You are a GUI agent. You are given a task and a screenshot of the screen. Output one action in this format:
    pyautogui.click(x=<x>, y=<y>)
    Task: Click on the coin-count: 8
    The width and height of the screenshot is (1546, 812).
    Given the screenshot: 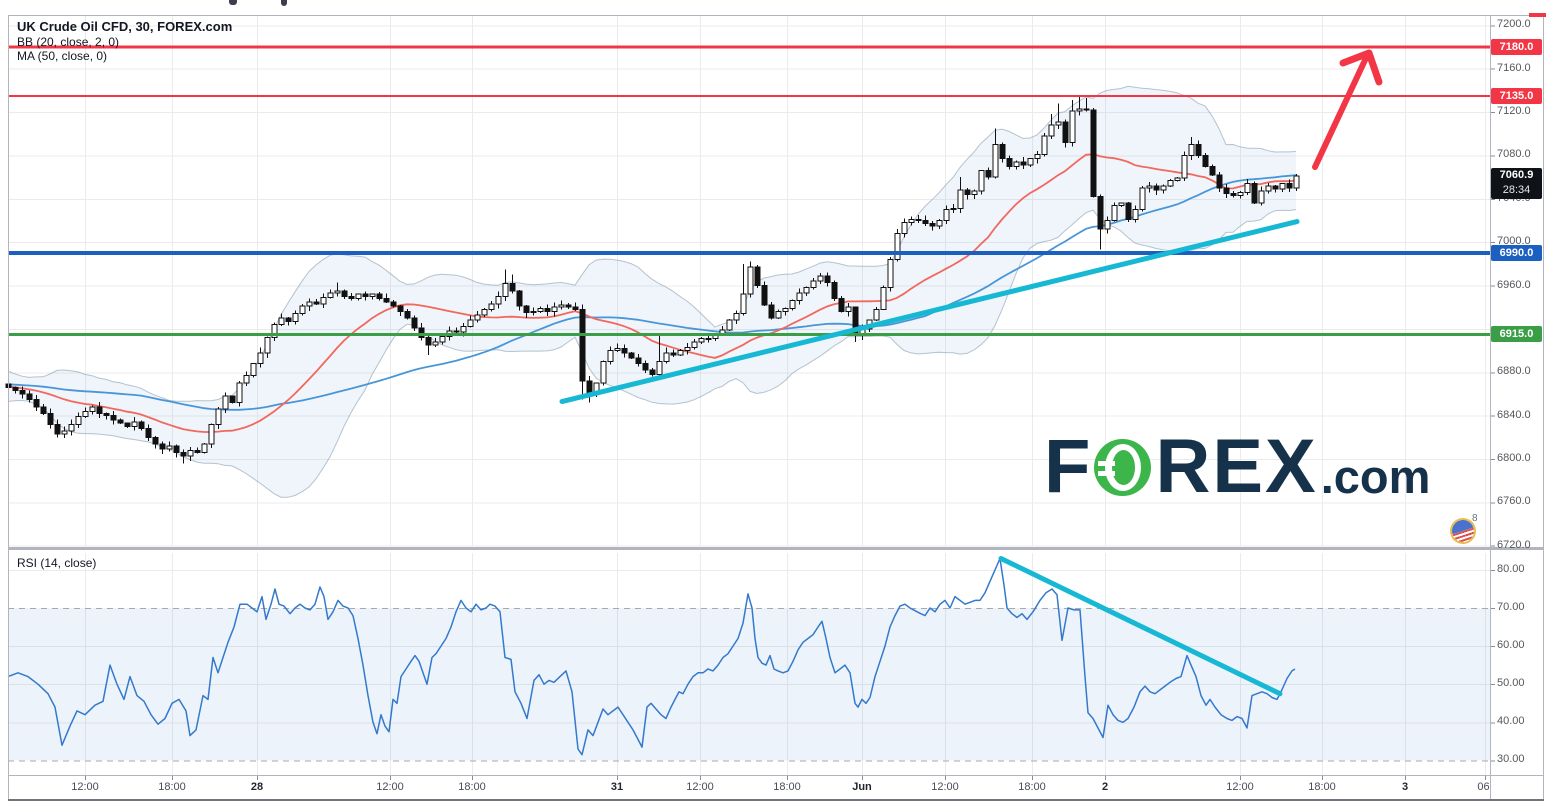 What is the action you would take?
    pyautogui.click(x=1475, y=518)
    